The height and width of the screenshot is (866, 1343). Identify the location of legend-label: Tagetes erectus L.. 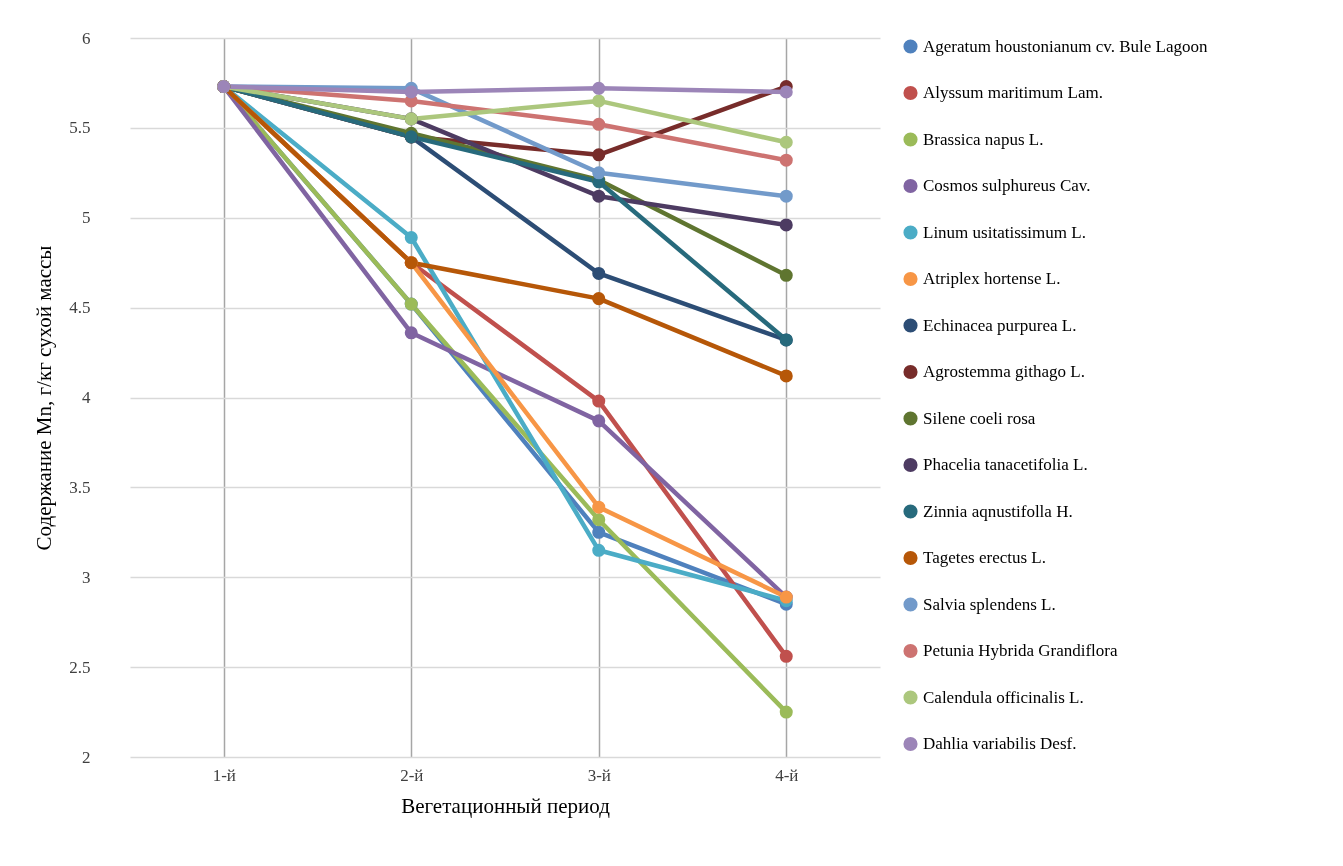
(984, 557).